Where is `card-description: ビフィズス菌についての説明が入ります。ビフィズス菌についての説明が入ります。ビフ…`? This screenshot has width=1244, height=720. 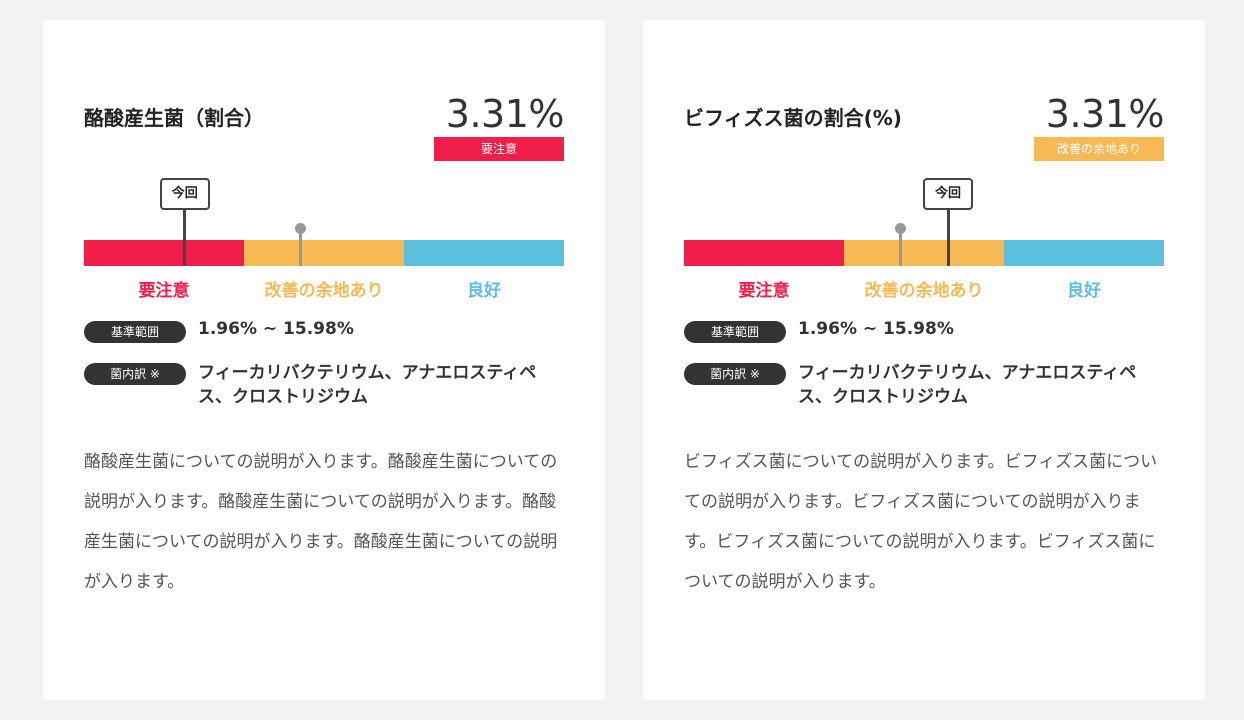 card-description: ビフィズス菌についての説明が入ります。ビフィズス菌についての説明が入ります。ビフ… is located at coordinates (921, 522).